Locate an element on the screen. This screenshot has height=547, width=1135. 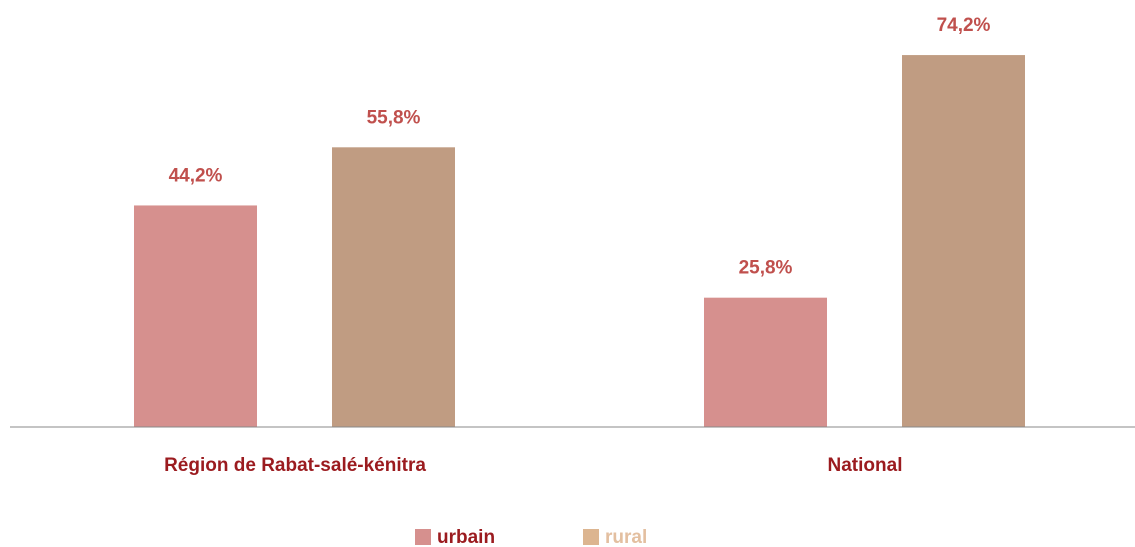
data-label: 55,8% is located at coordinates (394, 117).